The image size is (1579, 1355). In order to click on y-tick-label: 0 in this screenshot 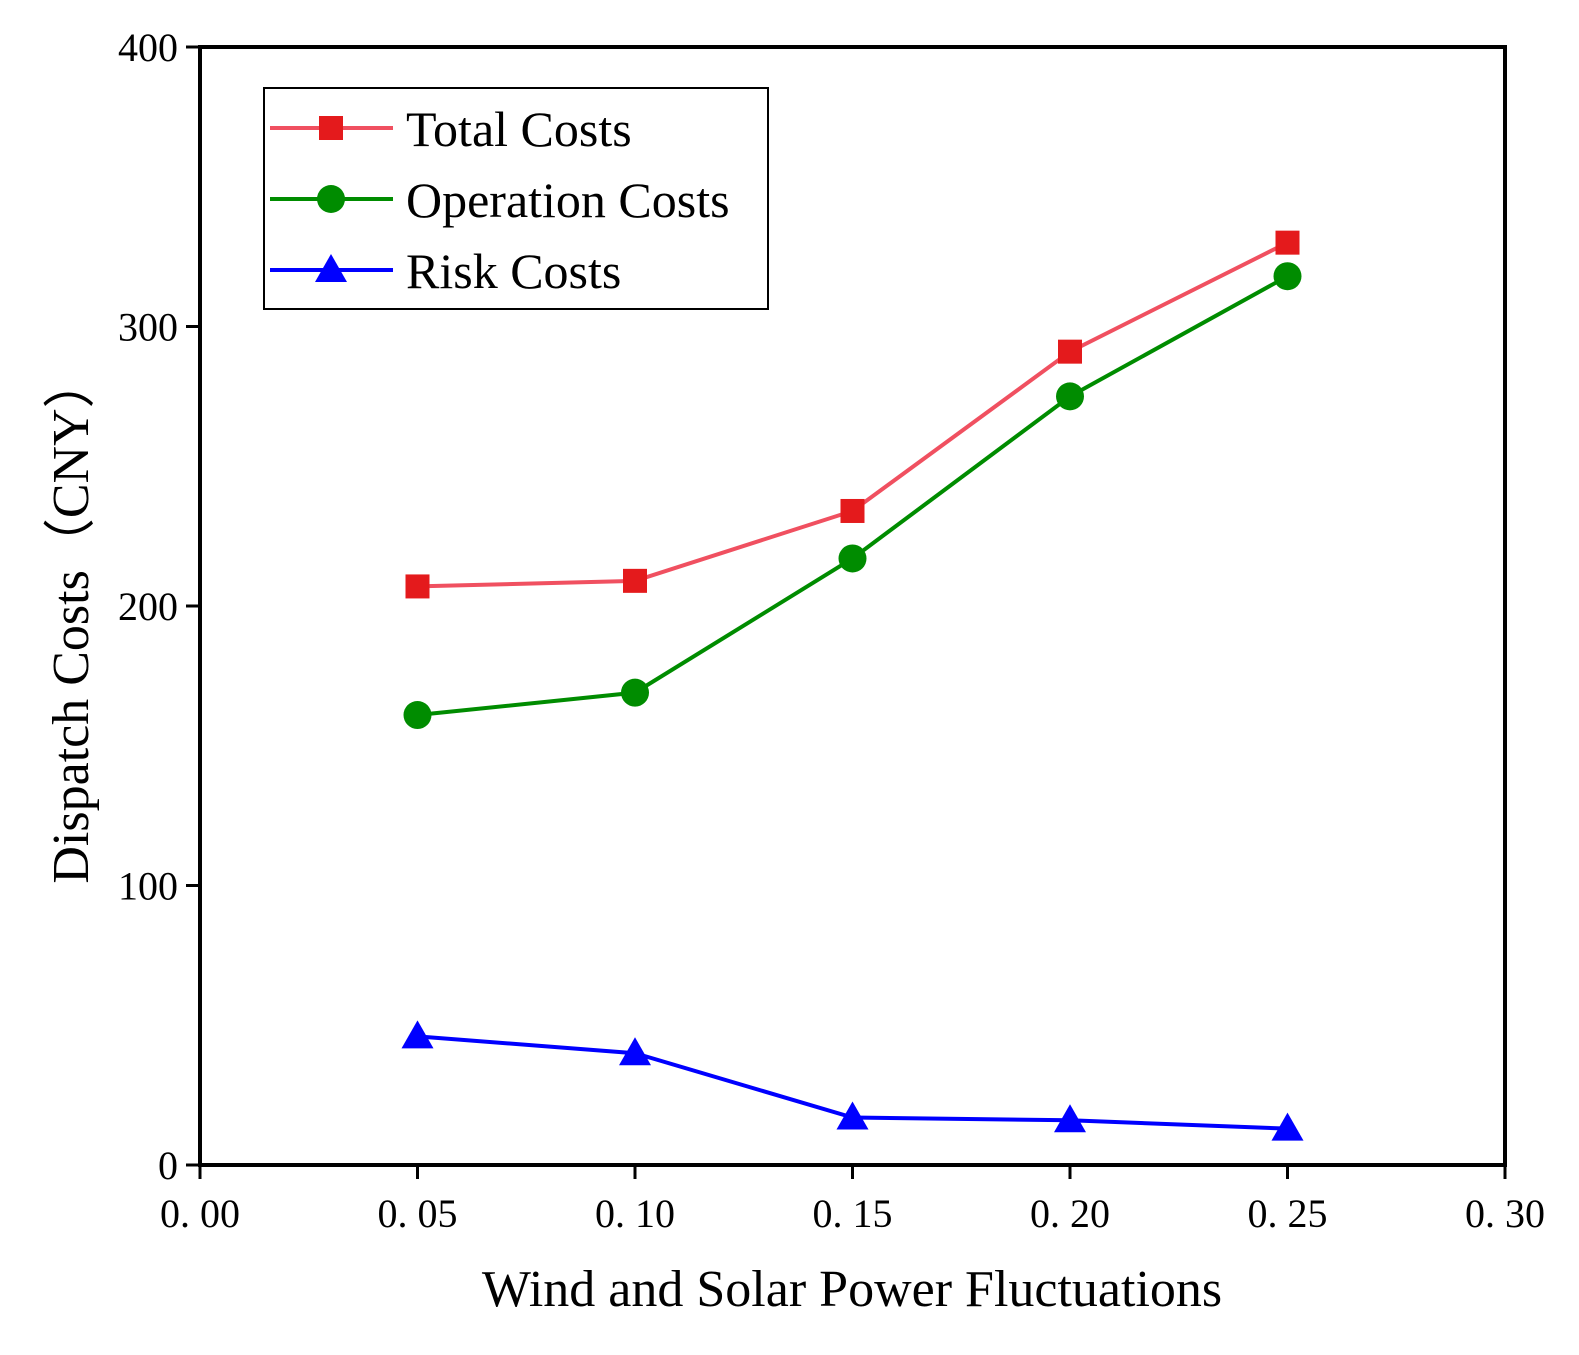, I will do `click(168, 1165)`.